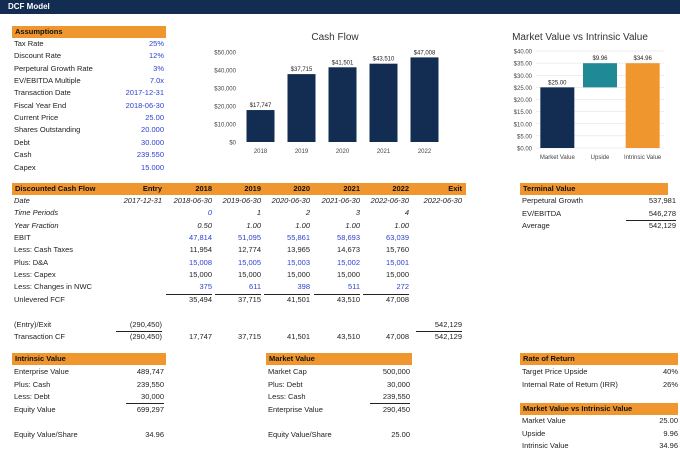  I want to click on assumptions-value: 25.00, so click(154, 118).